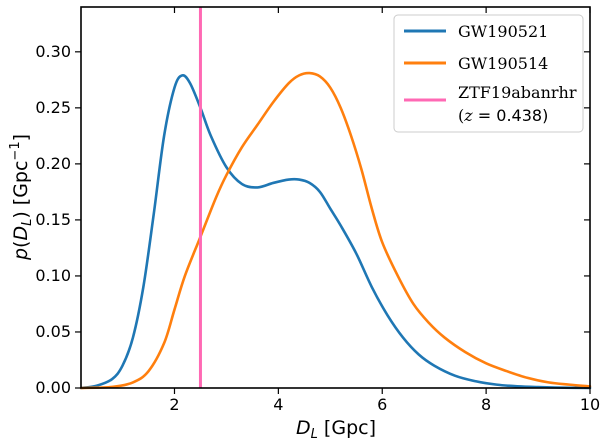 Image resolution: width=602 pixels, height=443 pixels. What do you see at coordinates (53, 275) in the screenshot?
I see `y-tick-label: 0.10` at bounding box center [53, 275].